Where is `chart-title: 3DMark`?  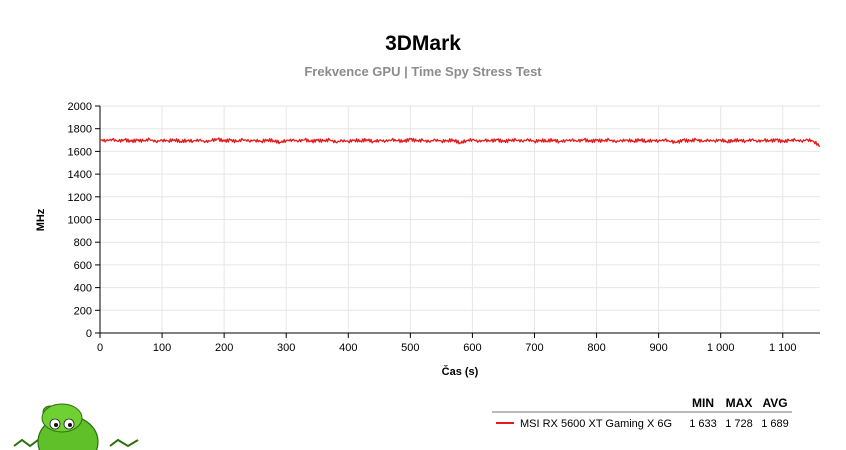
chart-title: 3DMark is located at coordinates (423, 43).